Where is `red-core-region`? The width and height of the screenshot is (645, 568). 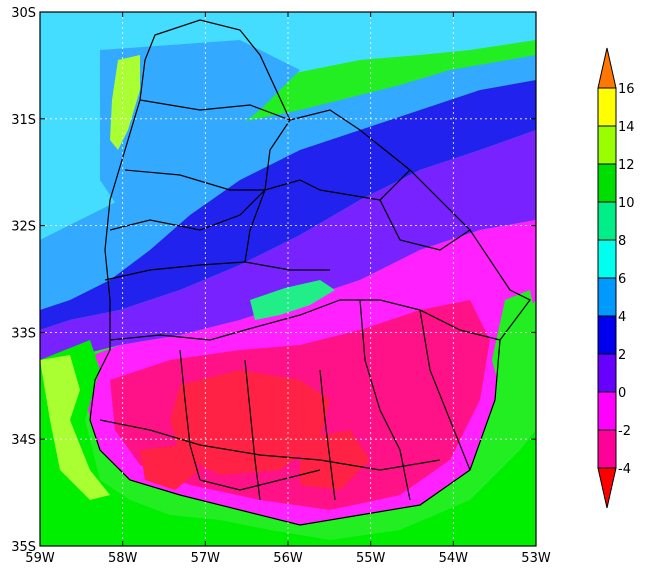
red-core-region is located at coordinates (250, 422).